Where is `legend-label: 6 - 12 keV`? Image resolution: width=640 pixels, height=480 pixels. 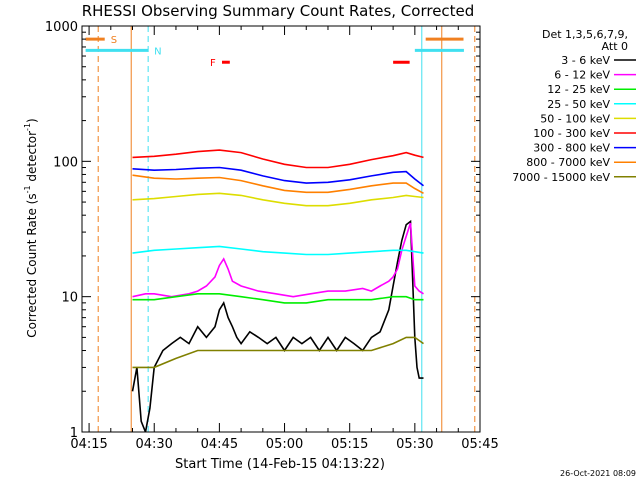
legend-label: 6 - 12 keV is located at coordinates (582, 75).